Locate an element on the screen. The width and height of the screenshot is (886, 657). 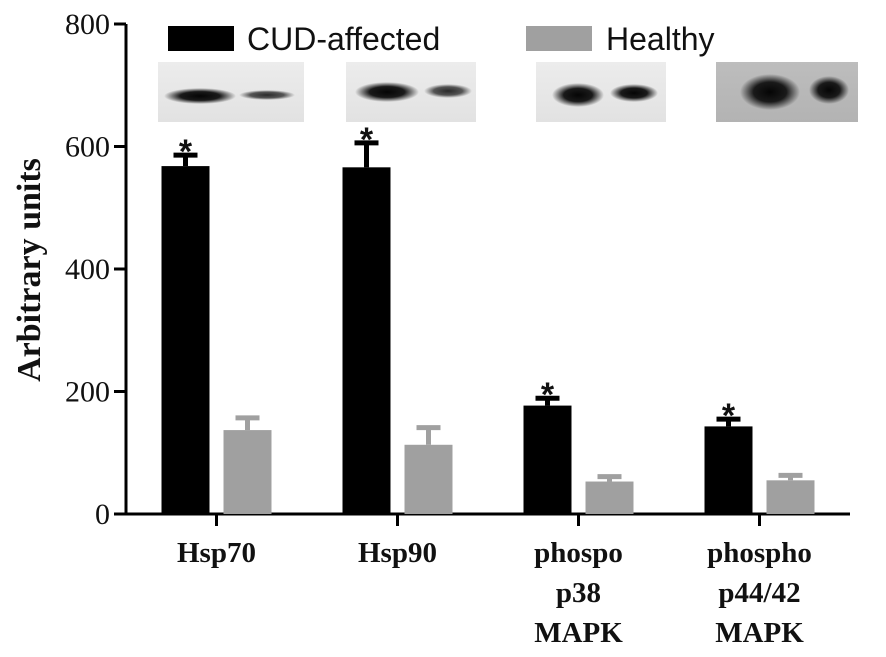
legend: CUD-affected Healthy is located at coordinates (441, 39).